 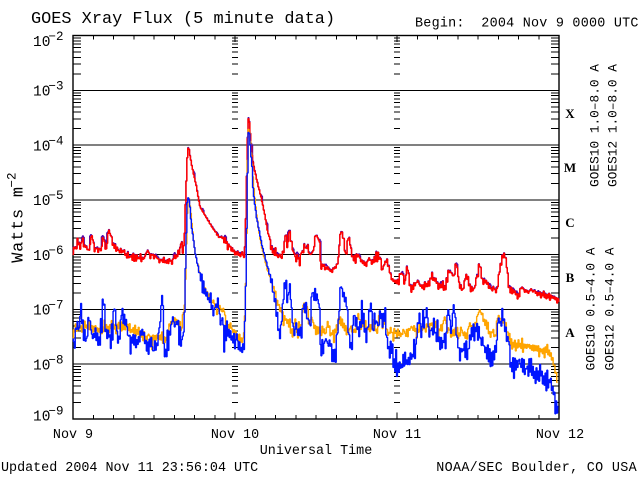 What do you see at coordinates (56, 412) in the screenshot?
I see `svg-text: −9` at bounding box center [56, 412].